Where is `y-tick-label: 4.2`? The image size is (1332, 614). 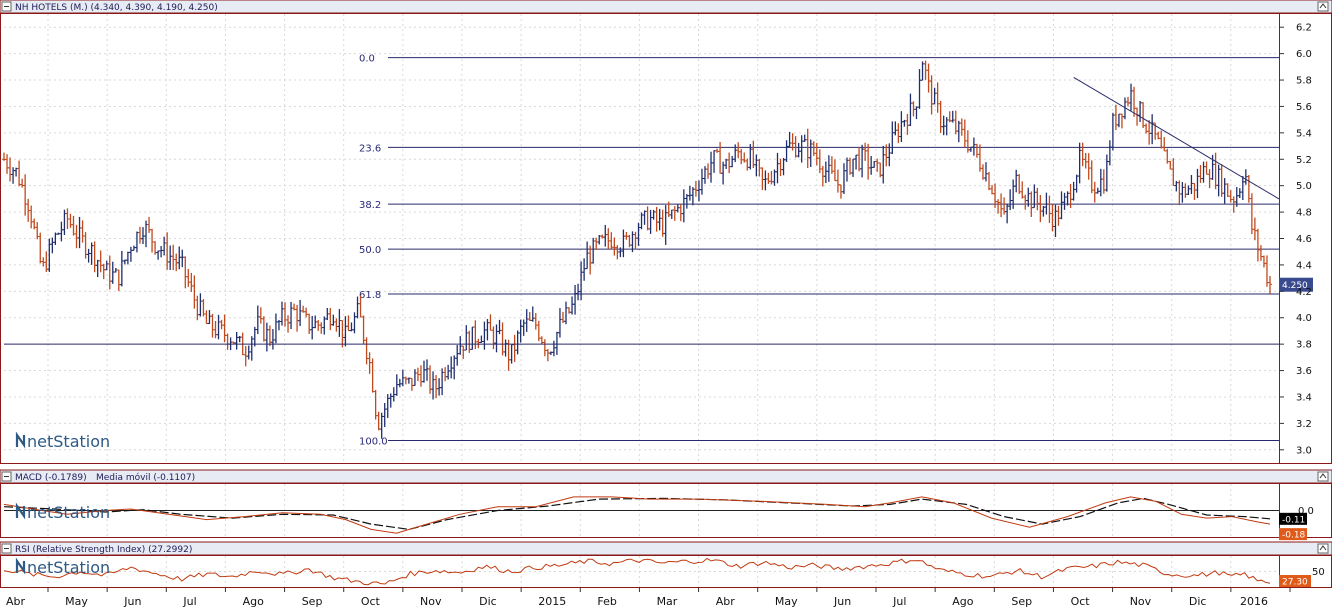 y-tick-label: 4.2 is located at coordinates (1304, 292).